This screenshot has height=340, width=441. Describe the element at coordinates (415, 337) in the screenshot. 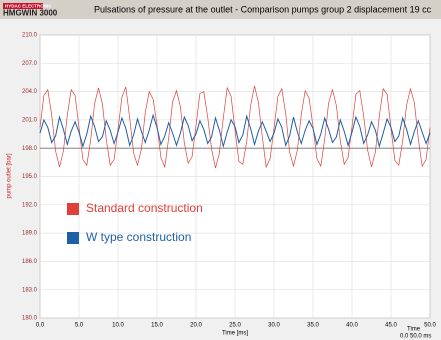

I see `range-label: 0.0 50.0 ms` at that location.